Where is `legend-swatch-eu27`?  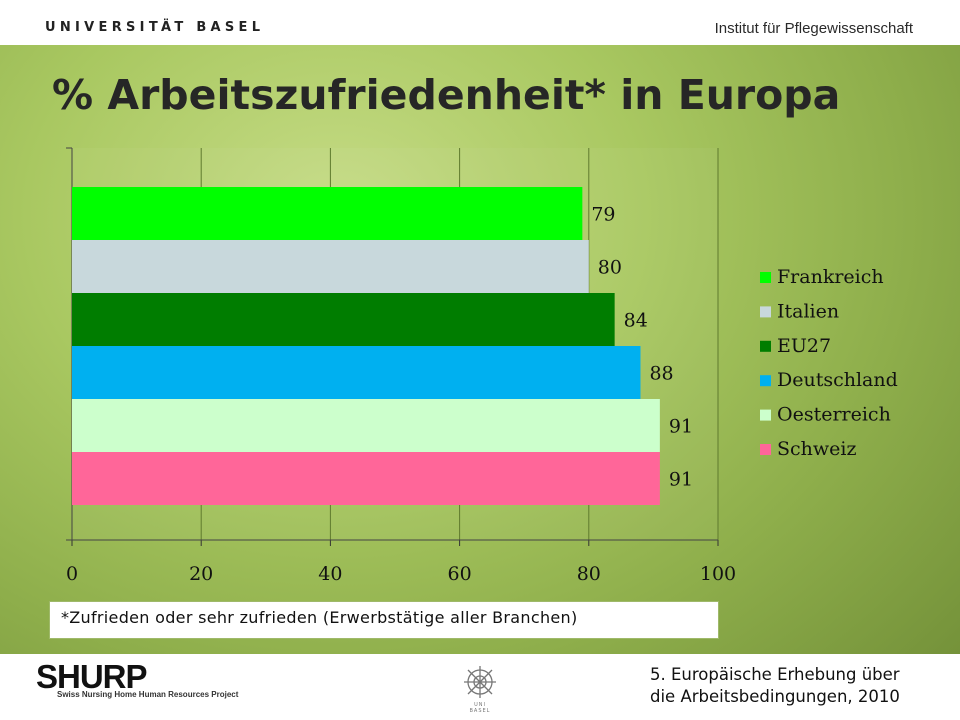
legend-swatch-eu27 is located at coordinates (765, 346).